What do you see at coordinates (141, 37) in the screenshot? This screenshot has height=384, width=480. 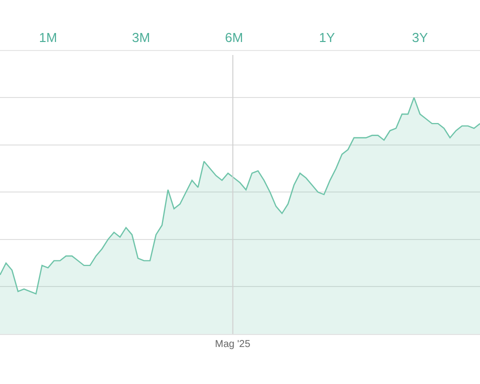 I see `text: 3M` at bounding box center [141, 37].